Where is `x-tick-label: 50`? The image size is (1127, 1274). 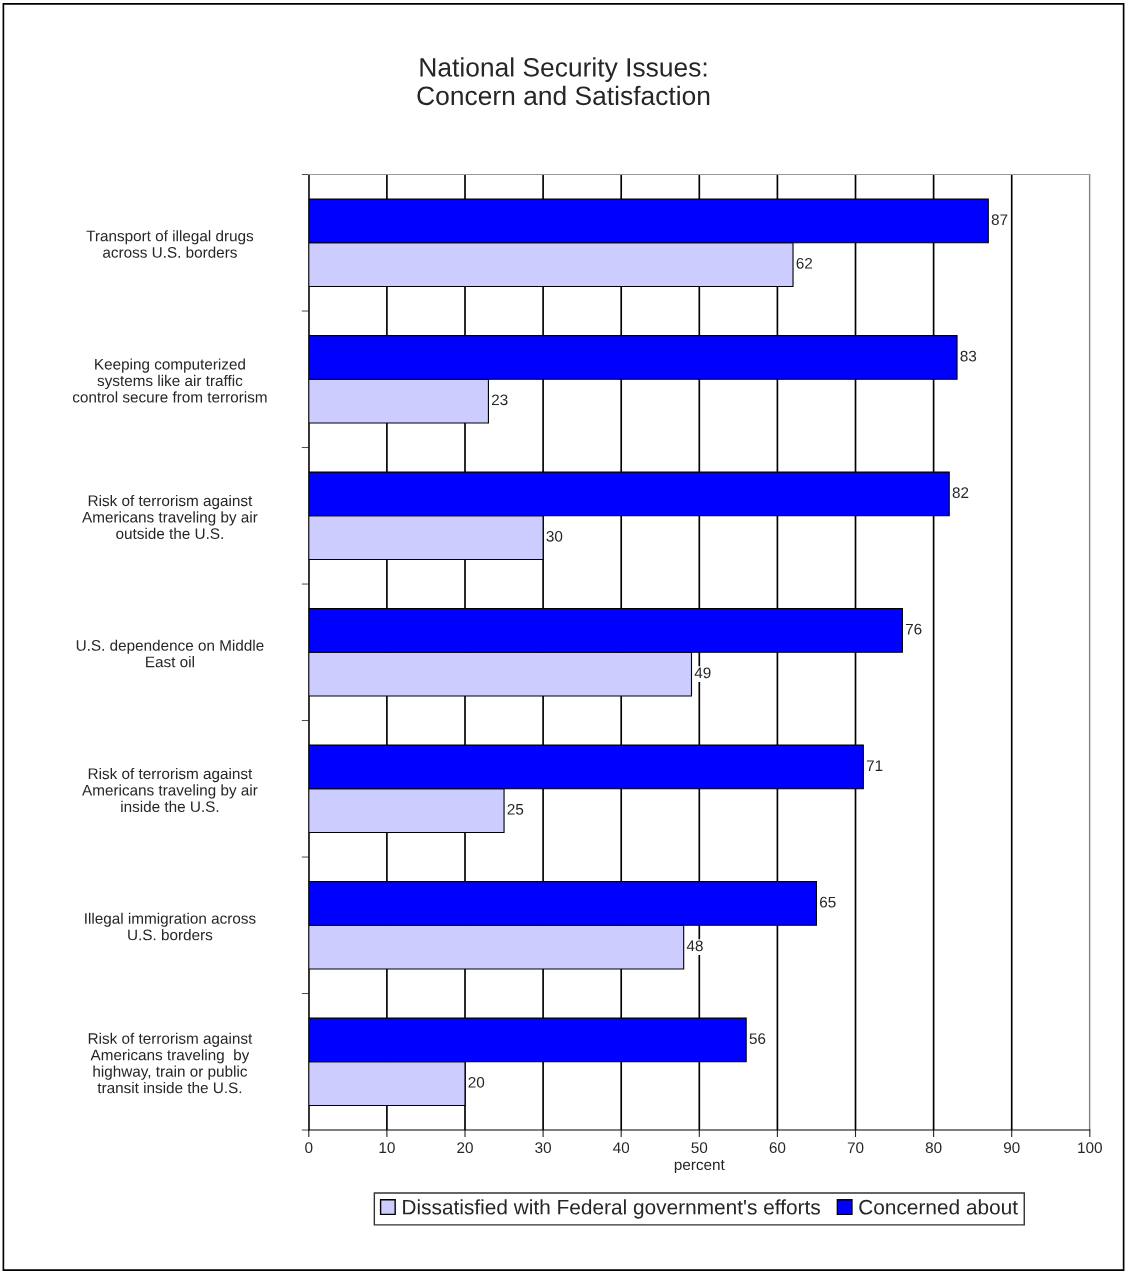 x-tick-label: 50 is located at coordinates (699, 1148).